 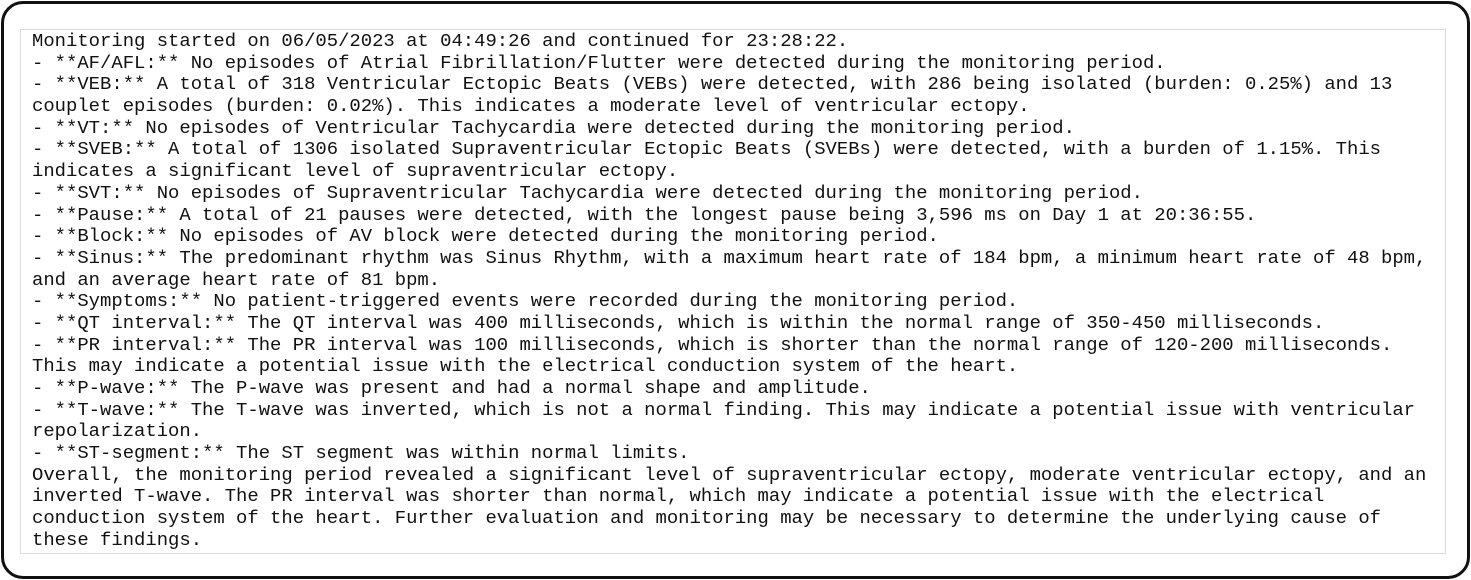 What do you see at coordinates (236, 279) in the screenshot?
I see `text-line: and an average heart rate of 81 bpm.` at bounding box center [236, 279].